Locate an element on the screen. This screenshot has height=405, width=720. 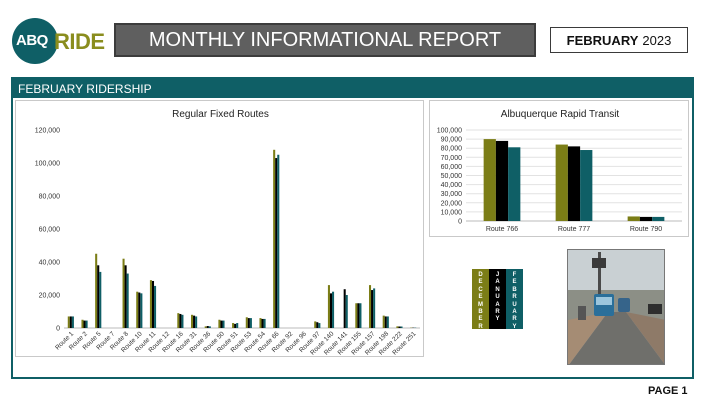
y-tick-label: 120,000 is located at coordinates (47, 131).